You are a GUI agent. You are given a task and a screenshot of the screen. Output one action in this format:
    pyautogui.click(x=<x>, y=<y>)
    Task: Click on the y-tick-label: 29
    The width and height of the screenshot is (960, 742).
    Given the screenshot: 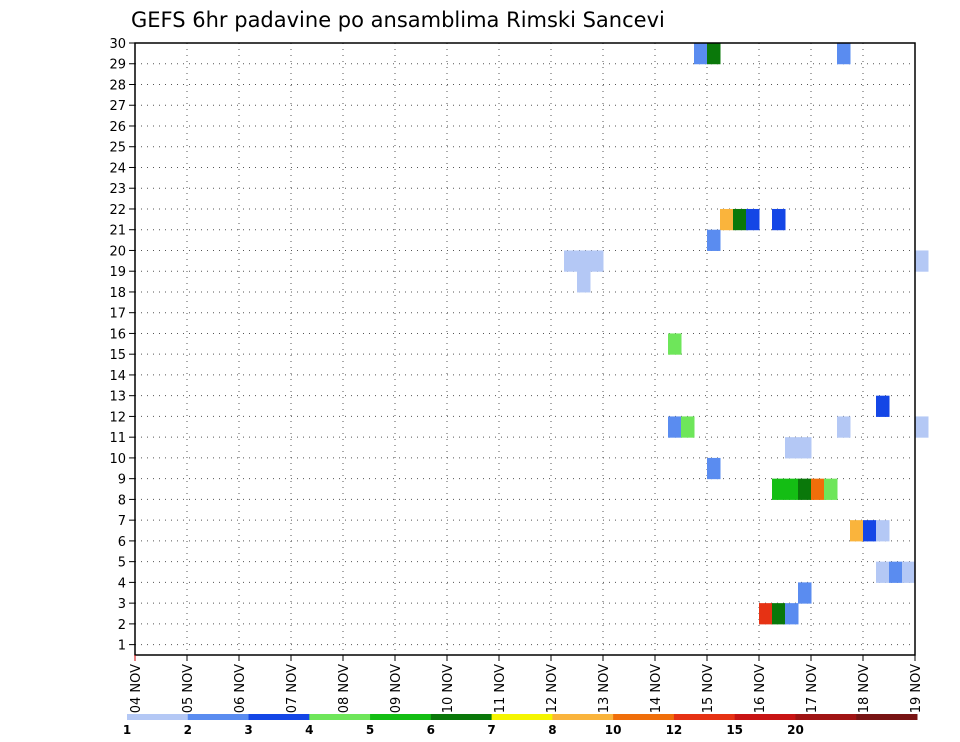 What is the action you would take?
    pyautogui.click(x=117, y=65)
    